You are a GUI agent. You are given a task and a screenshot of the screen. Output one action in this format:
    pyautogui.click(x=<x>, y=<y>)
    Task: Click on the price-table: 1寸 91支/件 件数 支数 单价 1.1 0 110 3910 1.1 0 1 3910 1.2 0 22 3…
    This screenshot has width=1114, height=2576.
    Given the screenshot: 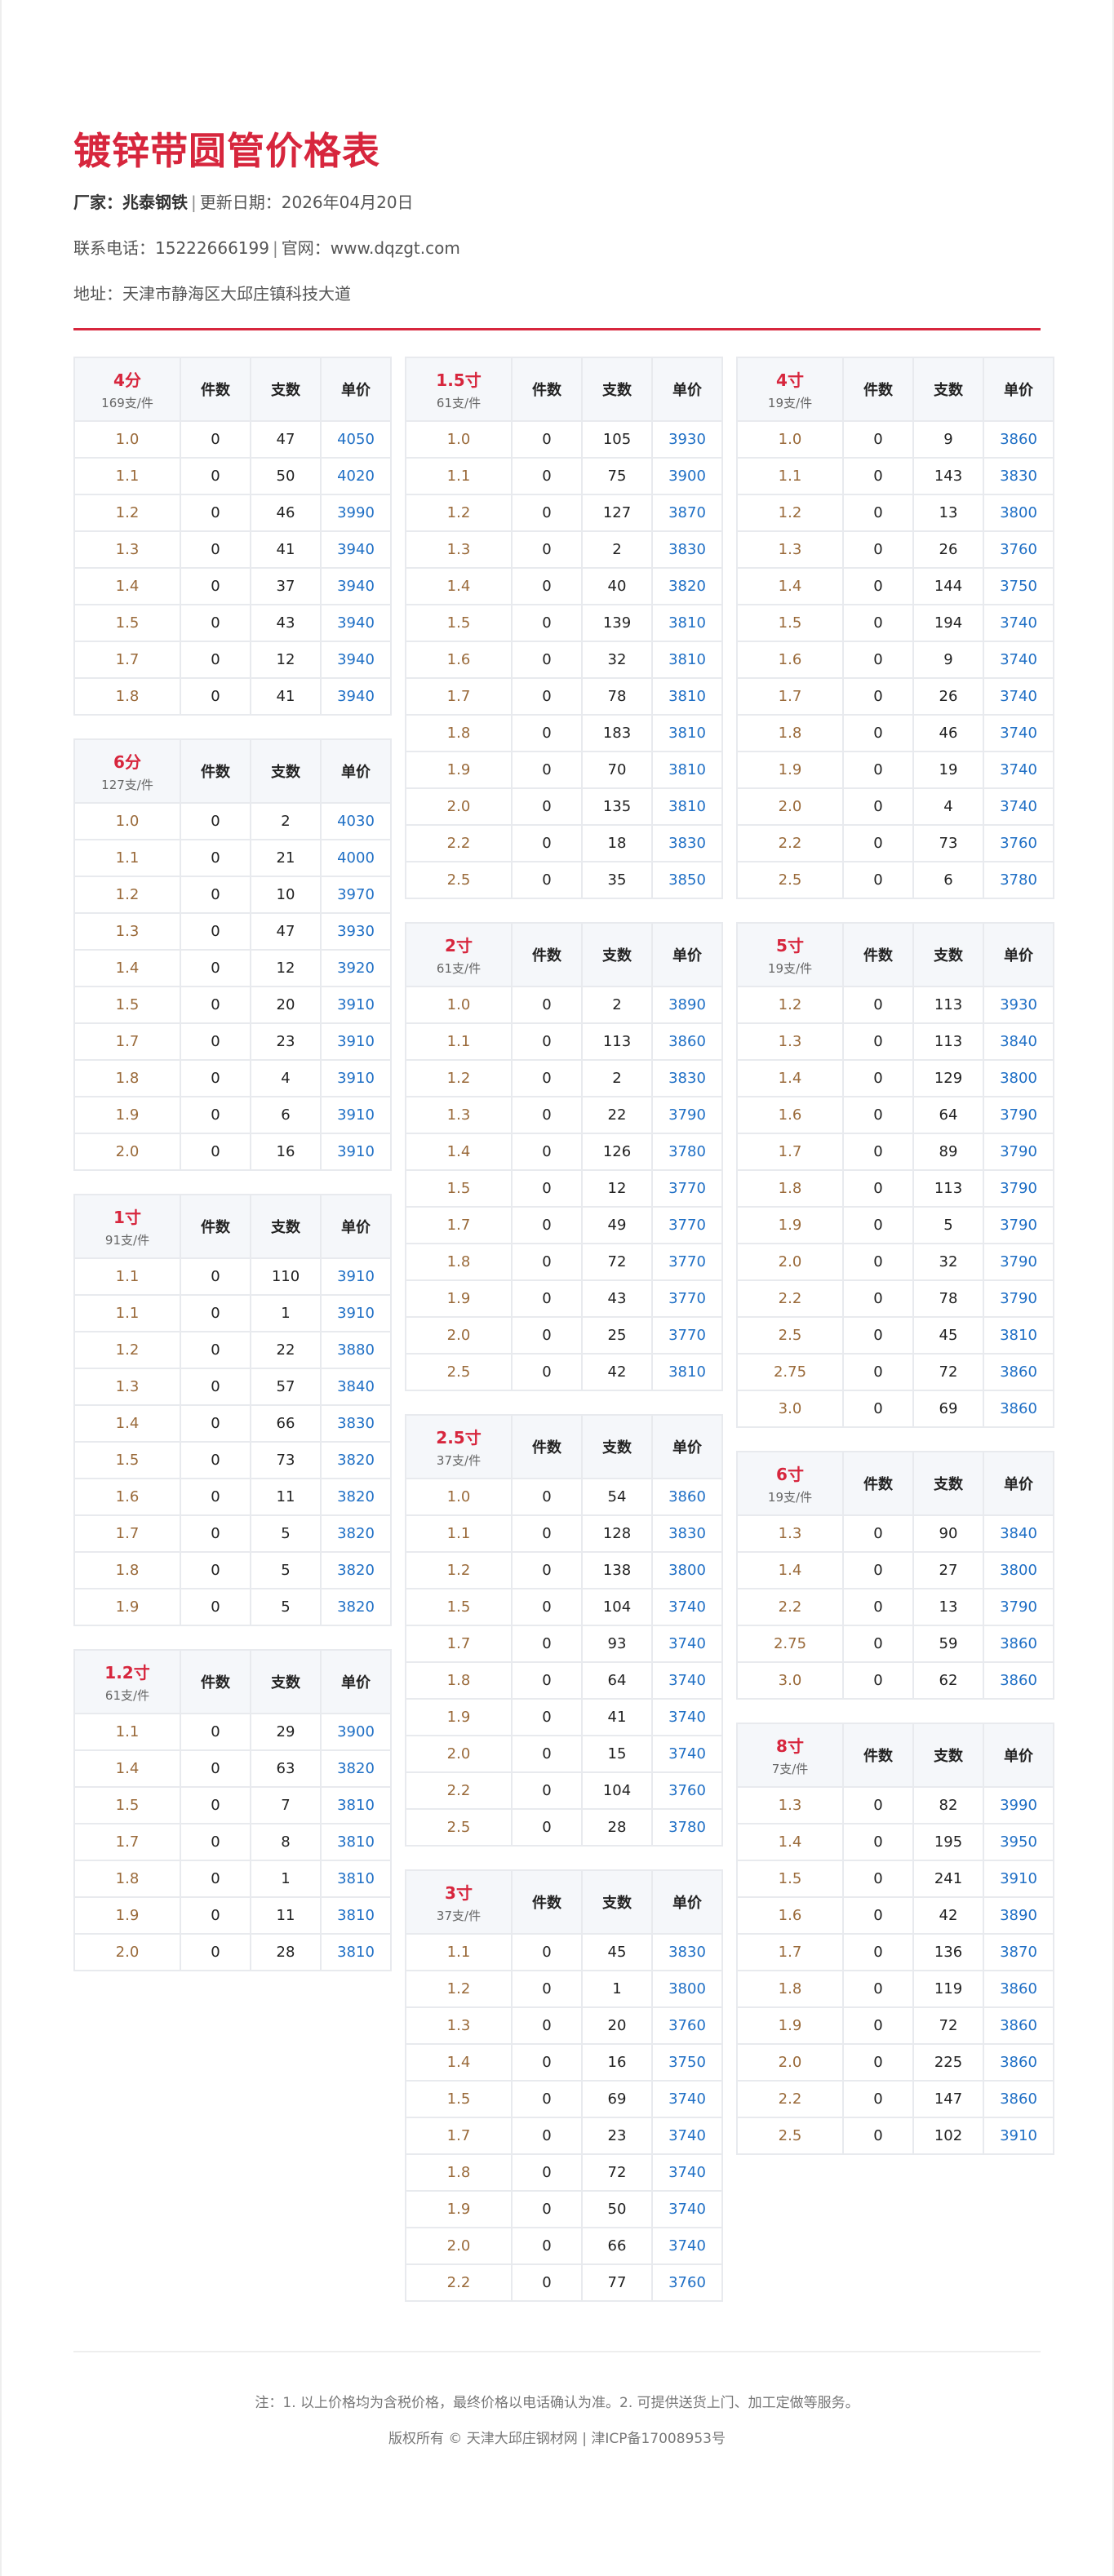 What is the action you would take?
    pyautogui.click(x=232, y=1410)
    